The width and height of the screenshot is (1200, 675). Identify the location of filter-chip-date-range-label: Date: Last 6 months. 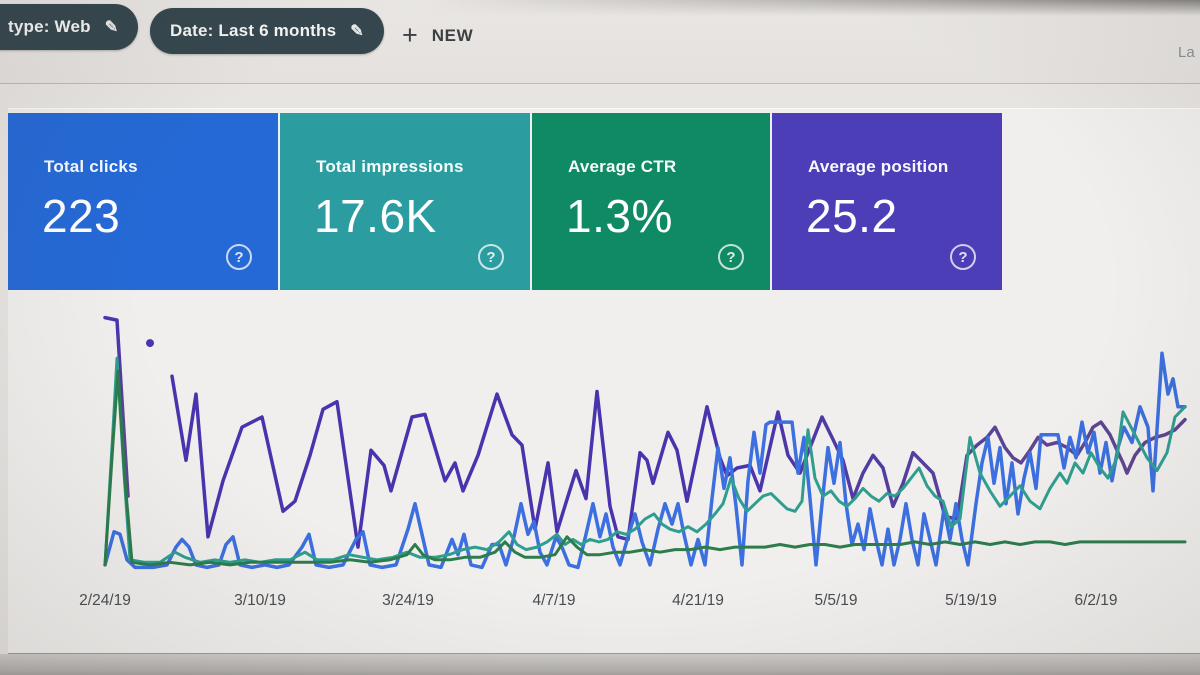
(253, 30).